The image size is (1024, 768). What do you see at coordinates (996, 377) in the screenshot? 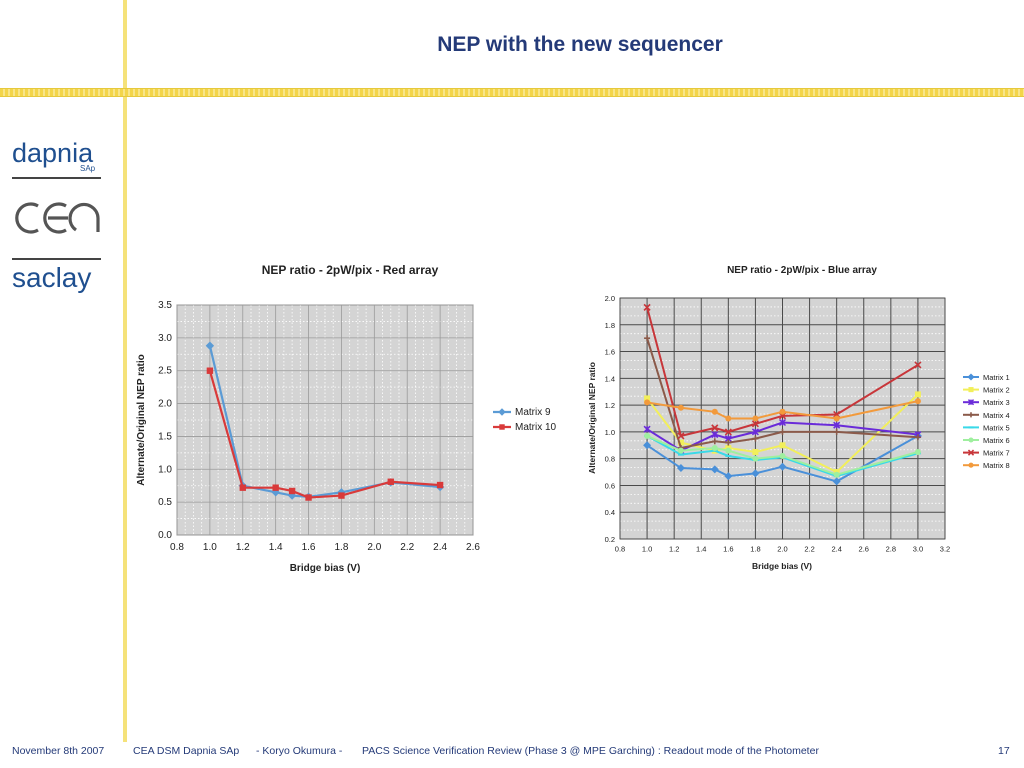
I see `legend-label: Matrix 1` at bounding box center [996, 377].